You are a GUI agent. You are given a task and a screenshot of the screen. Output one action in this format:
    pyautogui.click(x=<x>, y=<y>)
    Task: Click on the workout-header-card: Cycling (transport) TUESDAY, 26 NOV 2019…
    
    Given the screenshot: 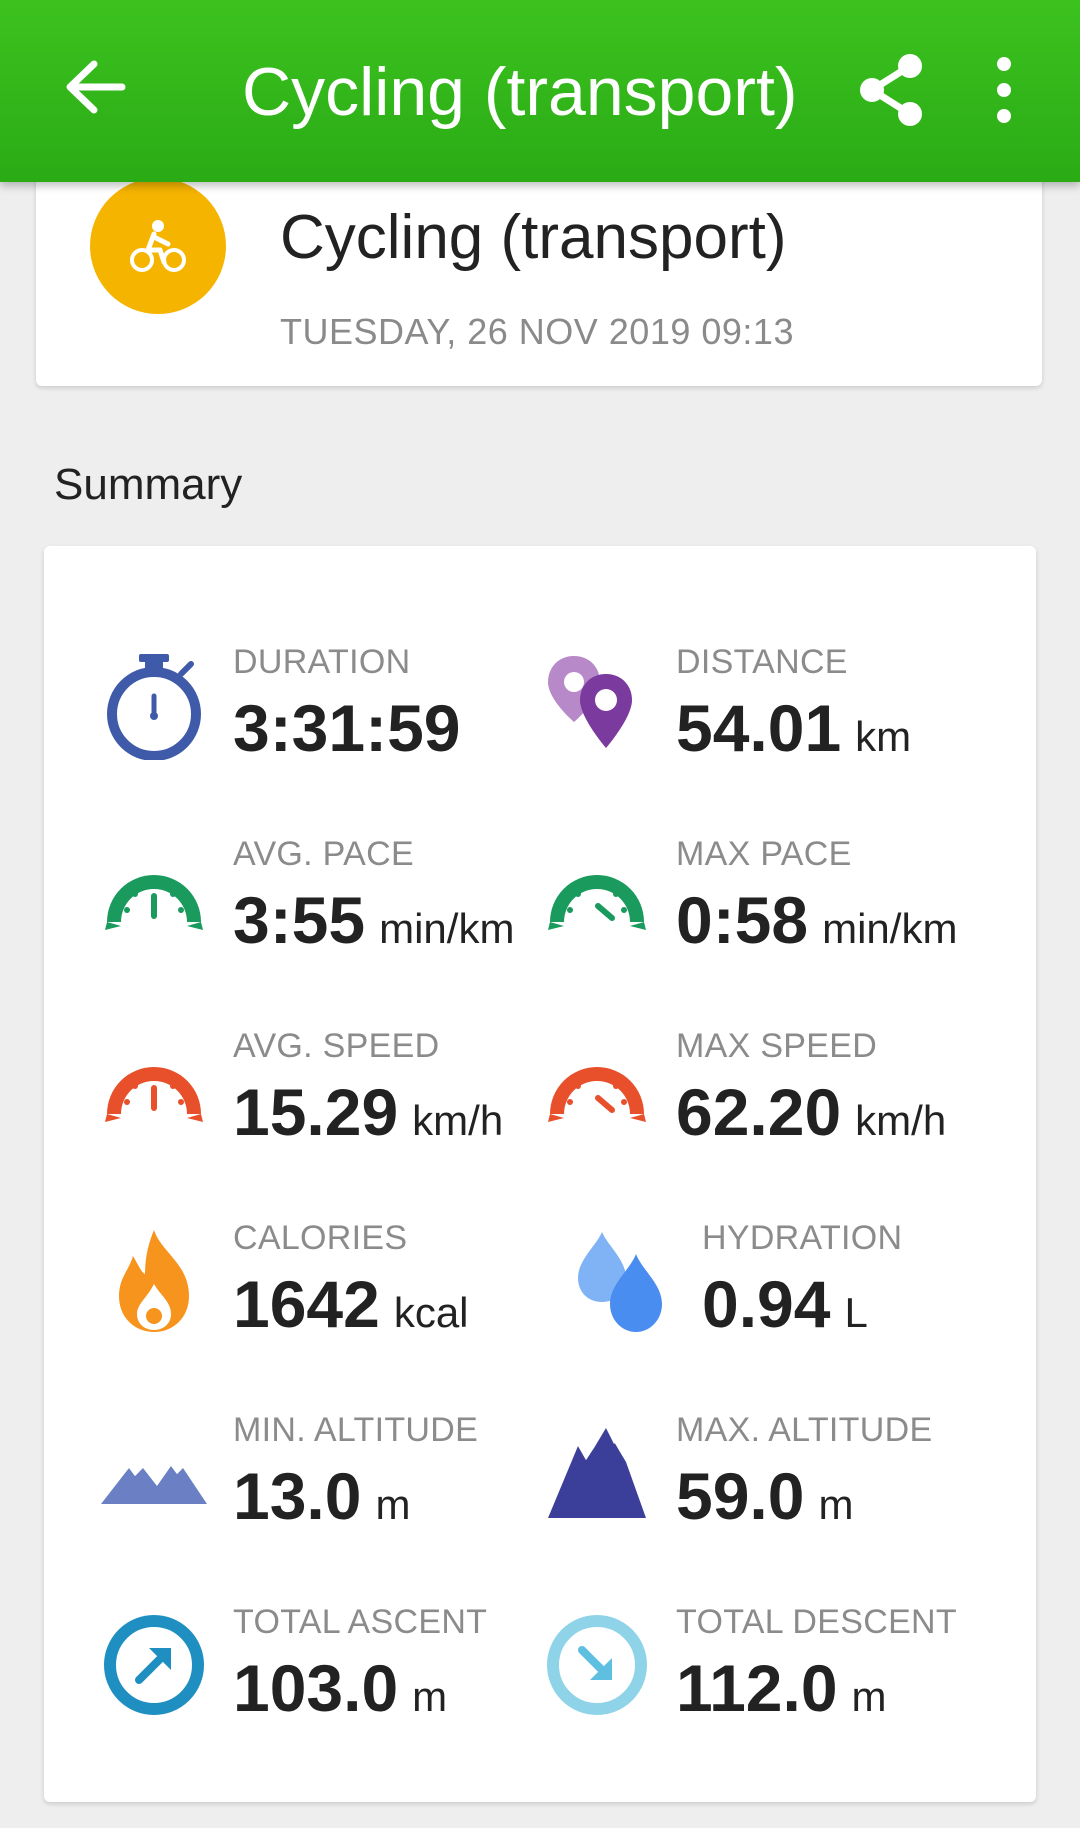 What is the action you would take?
    pyautogui.click(x=539, y=268)
    